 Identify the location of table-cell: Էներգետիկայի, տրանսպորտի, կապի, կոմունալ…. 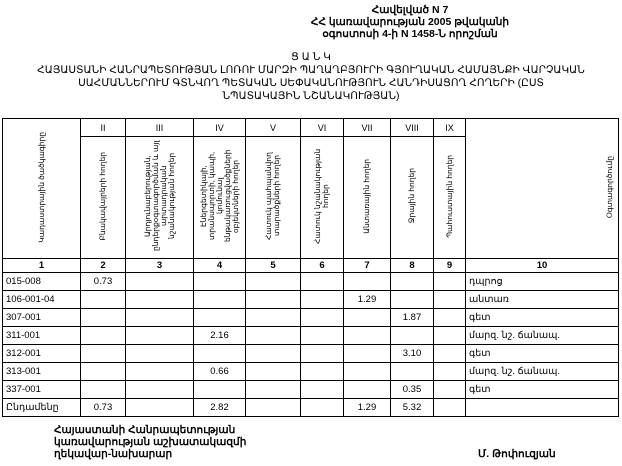
(219, 197).